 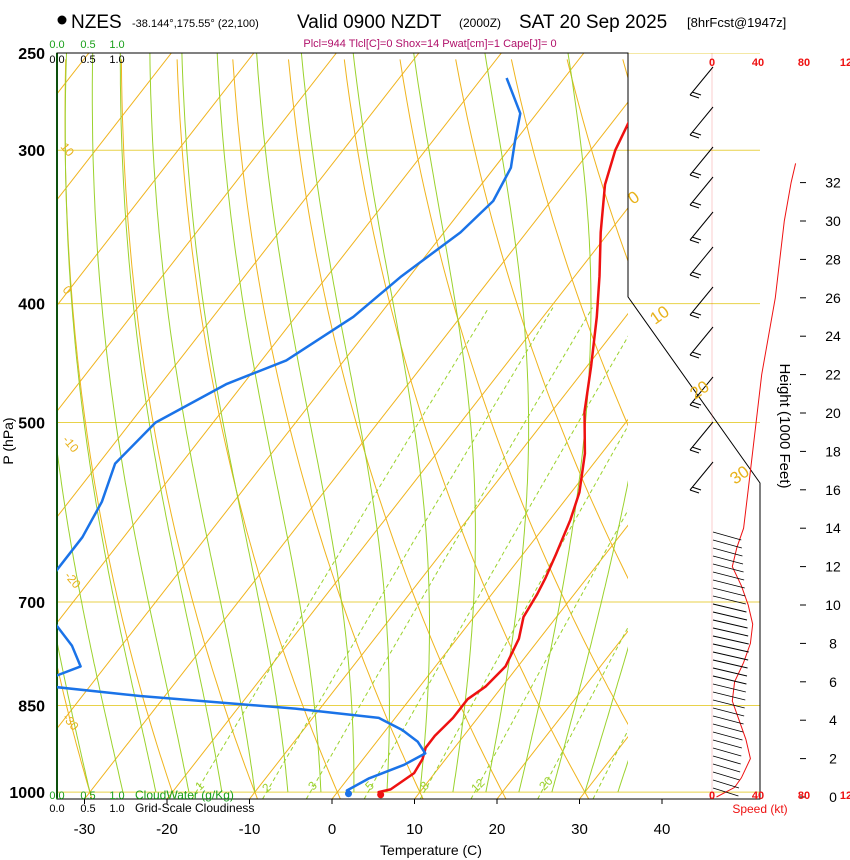 I want to click on x-tick-label: -20, so click(x=167, y=829).